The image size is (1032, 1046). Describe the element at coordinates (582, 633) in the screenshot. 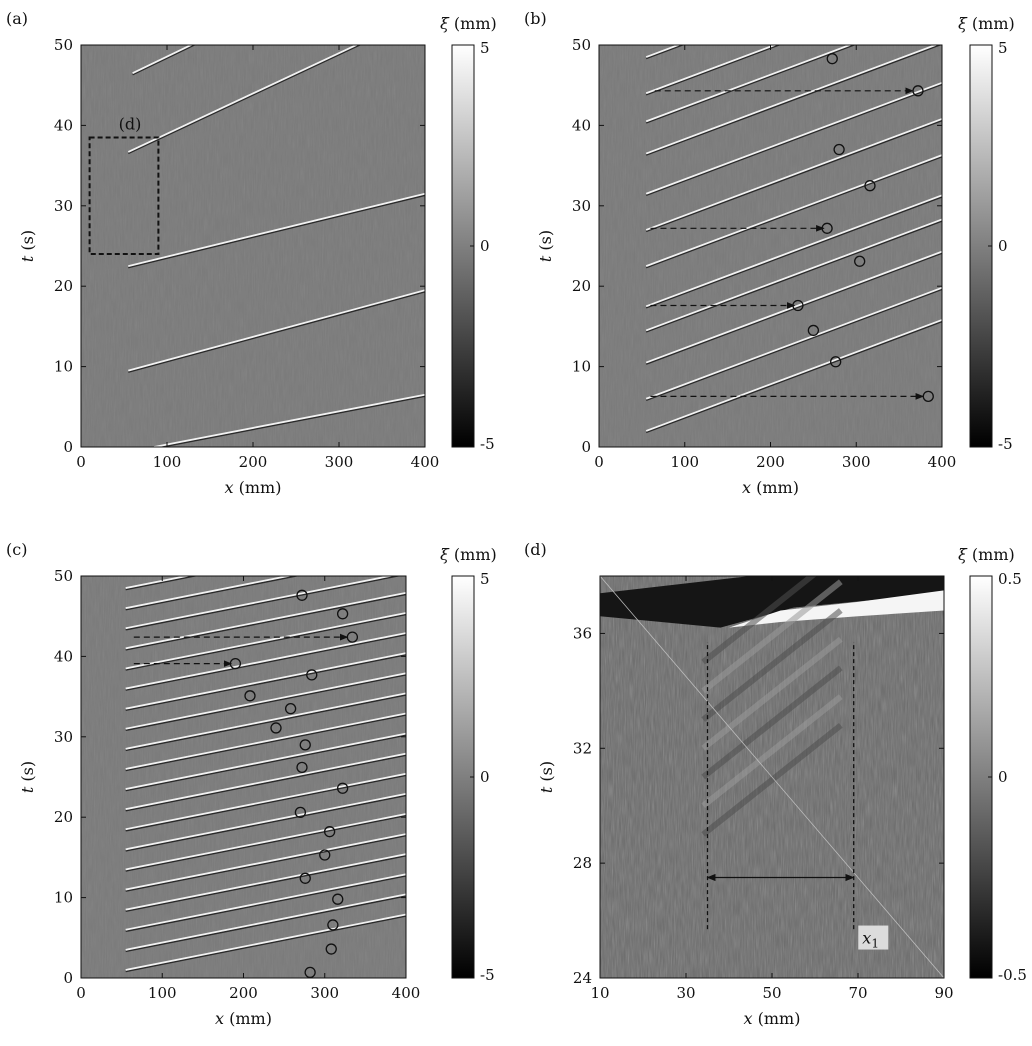

I see `y-tick-label: 36` at that location.